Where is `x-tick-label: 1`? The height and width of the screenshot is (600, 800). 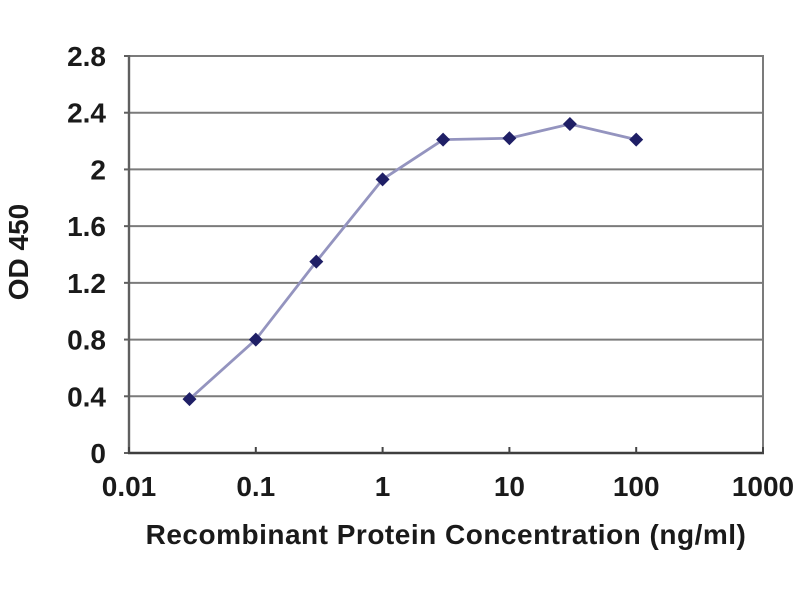 x-tick-label: 1 is located at coordinates (383, 486).